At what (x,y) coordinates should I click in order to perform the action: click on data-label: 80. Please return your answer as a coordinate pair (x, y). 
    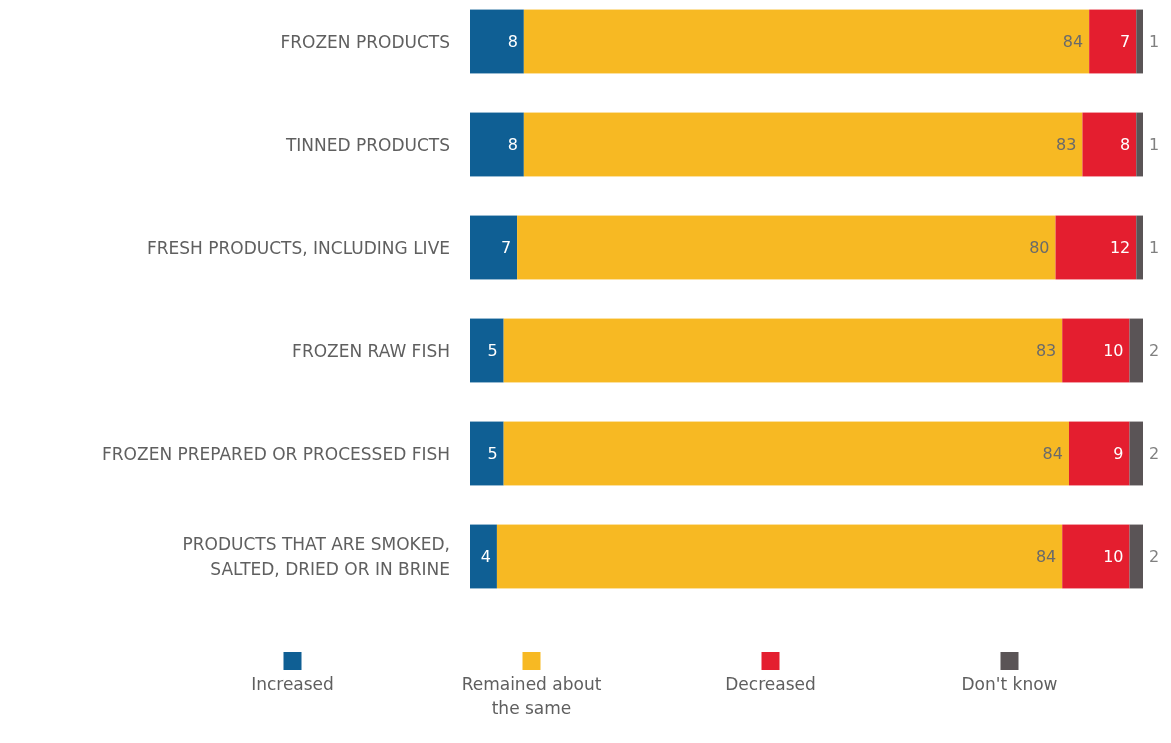
    Looking at the image, I should click on (1039, 247).